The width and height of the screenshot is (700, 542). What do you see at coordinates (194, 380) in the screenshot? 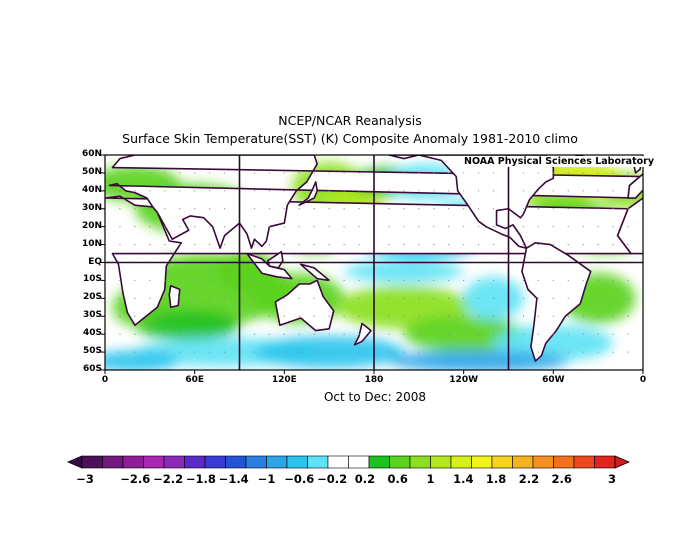
I see `lon-tick-label: 60E` at bounding box center [194, 380].